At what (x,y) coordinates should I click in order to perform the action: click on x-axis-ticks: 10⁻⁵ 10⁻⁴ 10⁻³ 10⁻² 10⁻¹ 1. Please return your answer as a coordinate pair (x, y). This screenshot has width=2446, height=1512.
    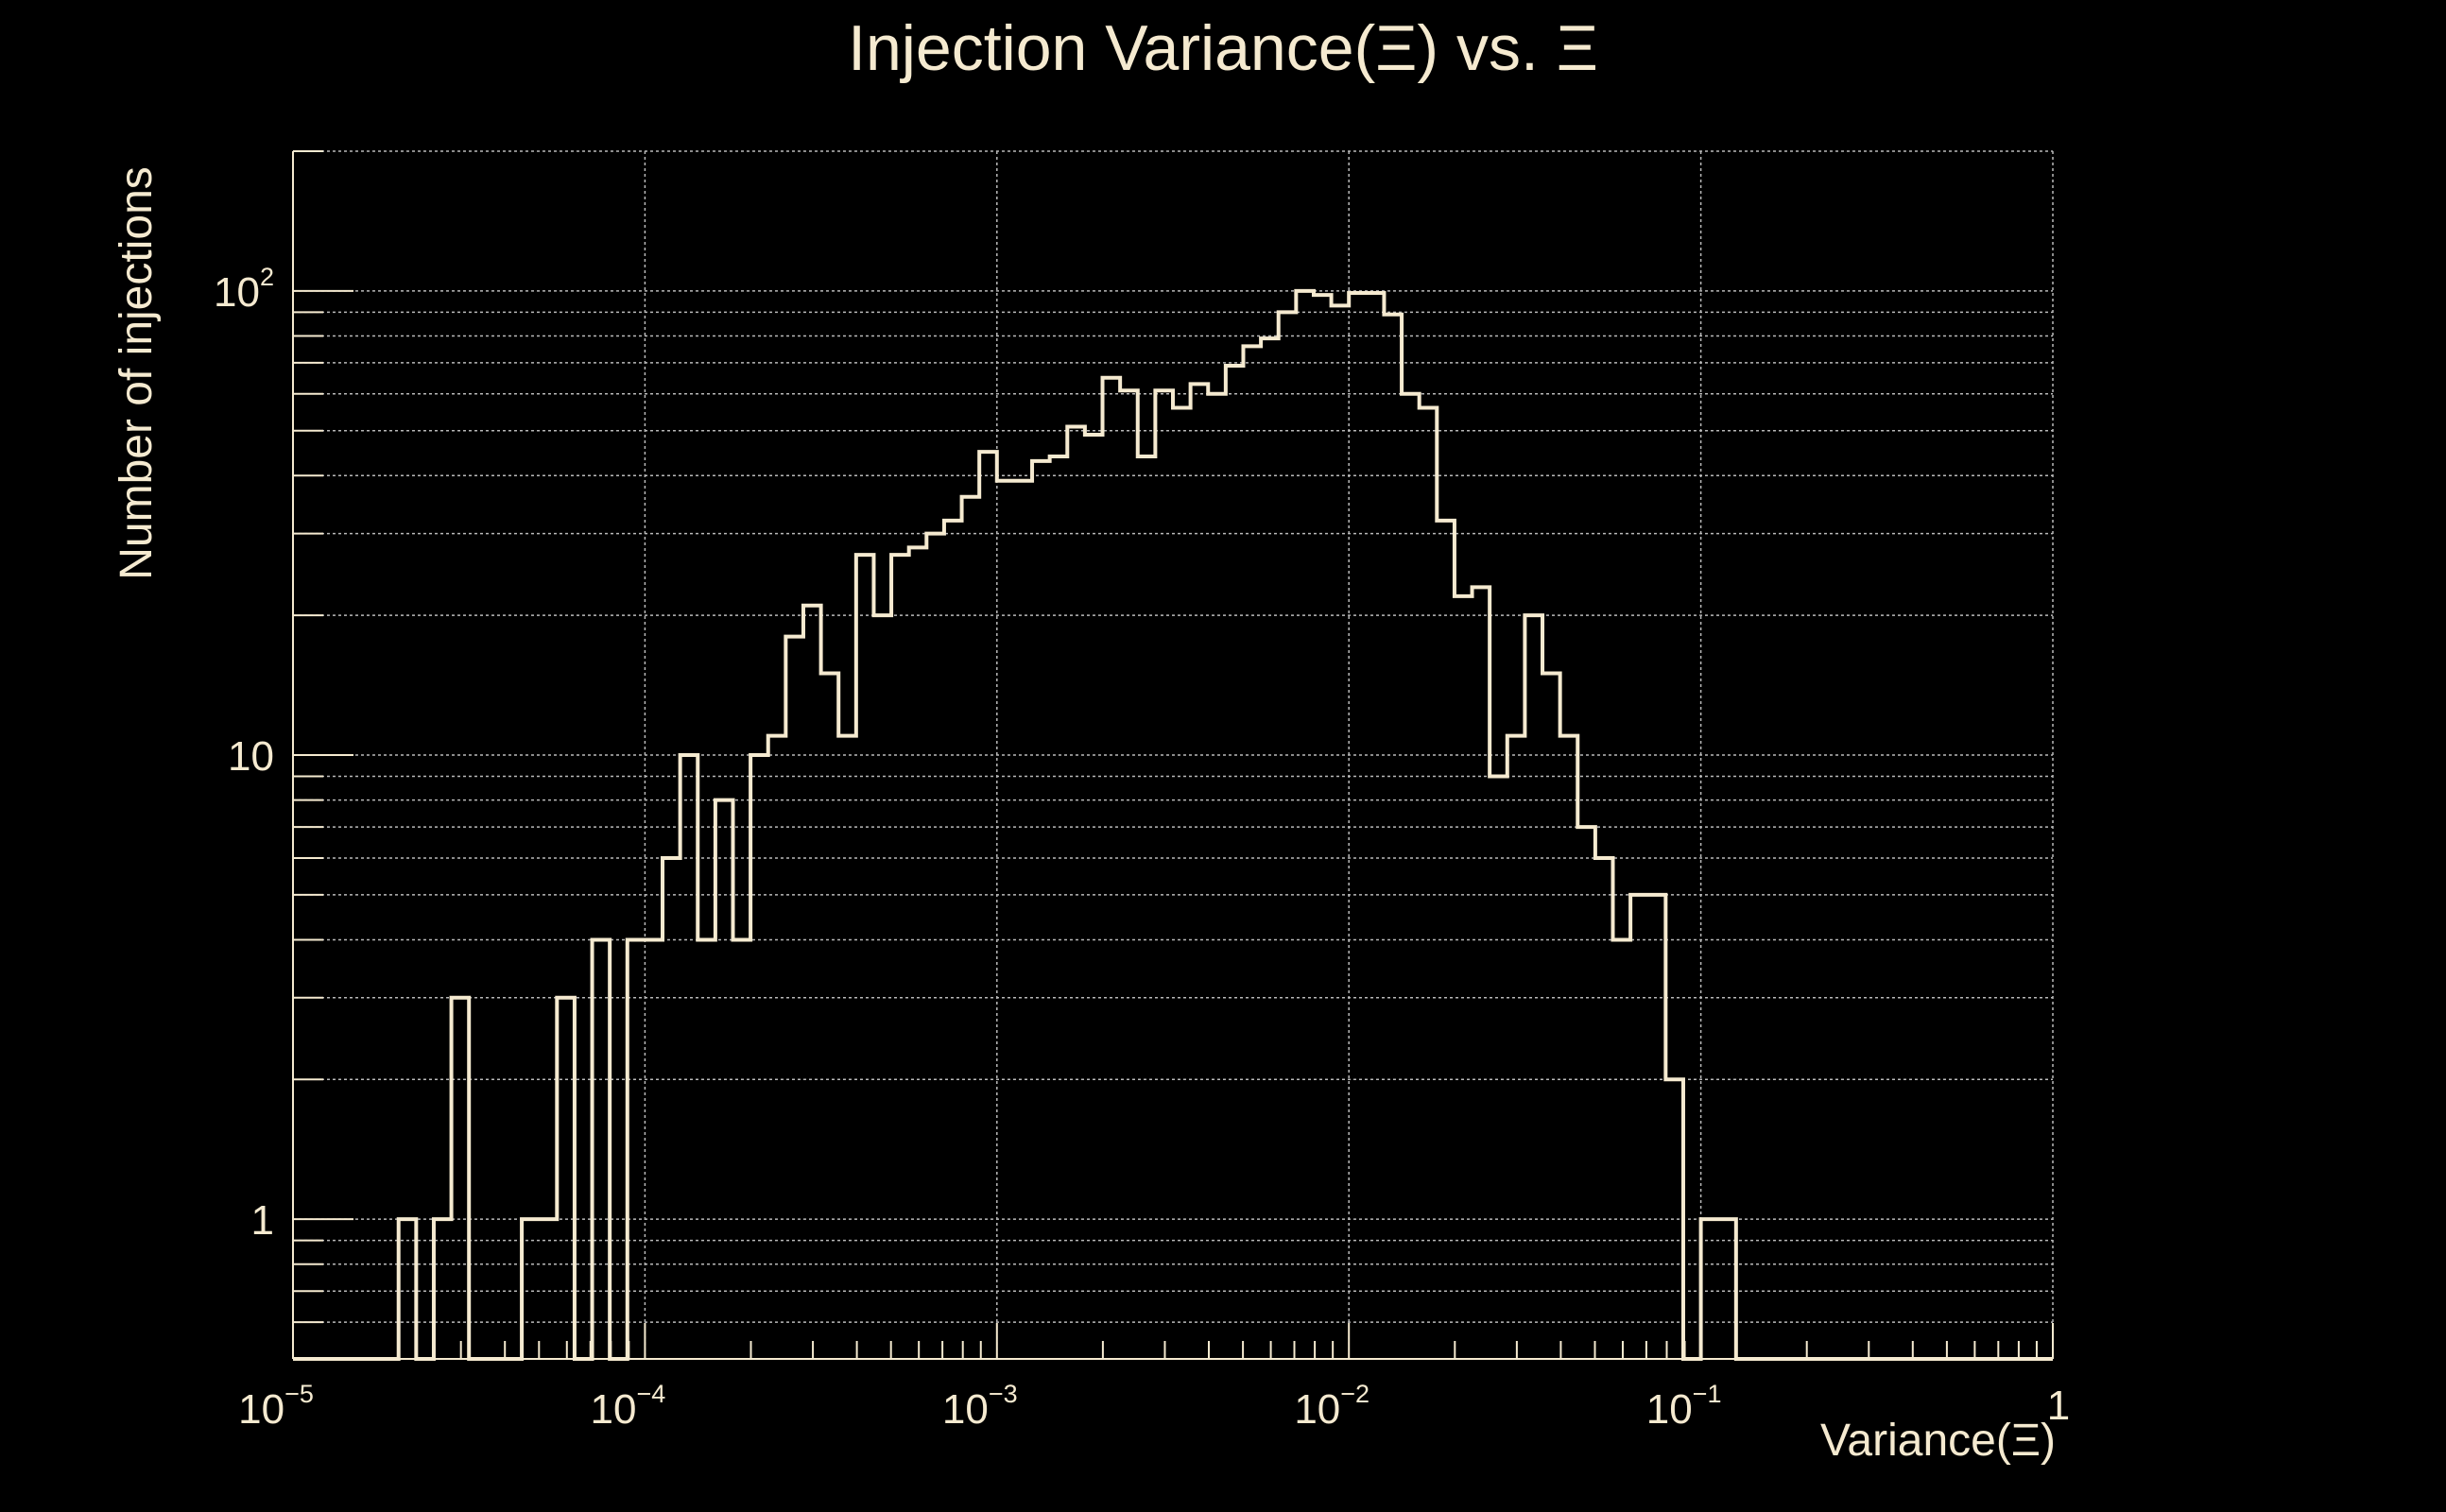
    Looking at the image, I should click on (1154, 1378).